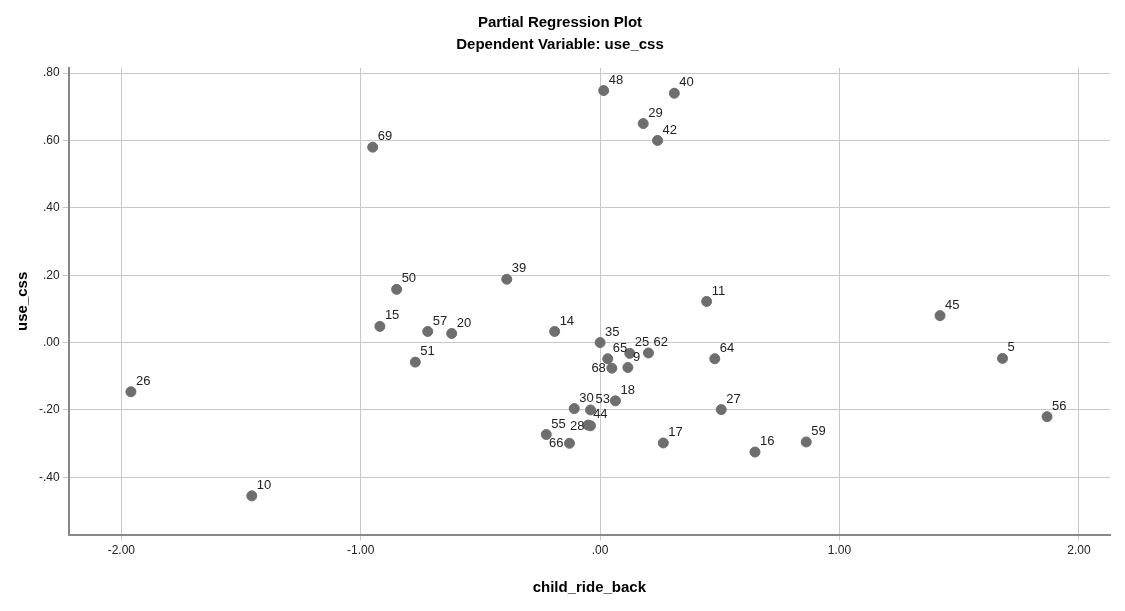 The height and width of the screenshot is (611, 1125). I want to click on y-tick-label: .60, so click(51, 139).